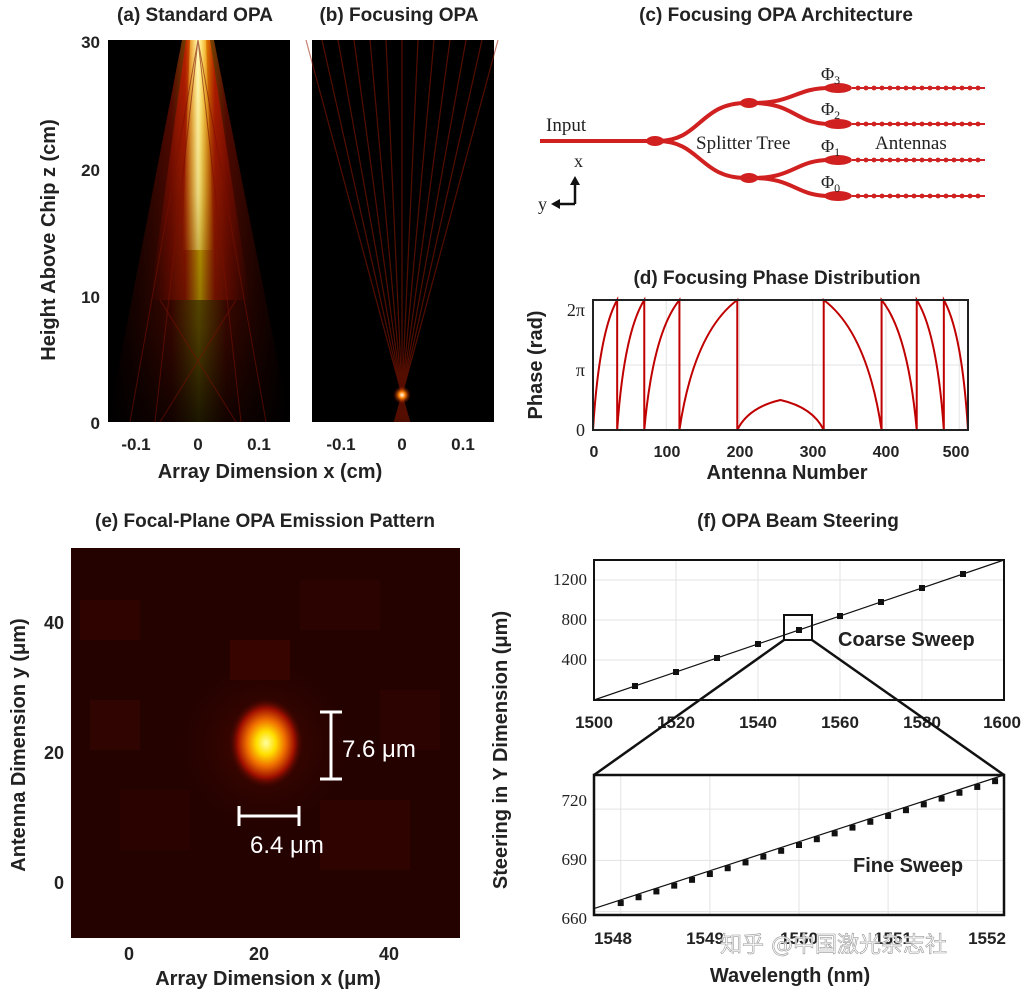 Image resolution: width=1031 pixels, height=993 pixels. Describe the element at coordinates (830, 183) in the screenshot. I see `phi-0-label: Φ0` at that location.